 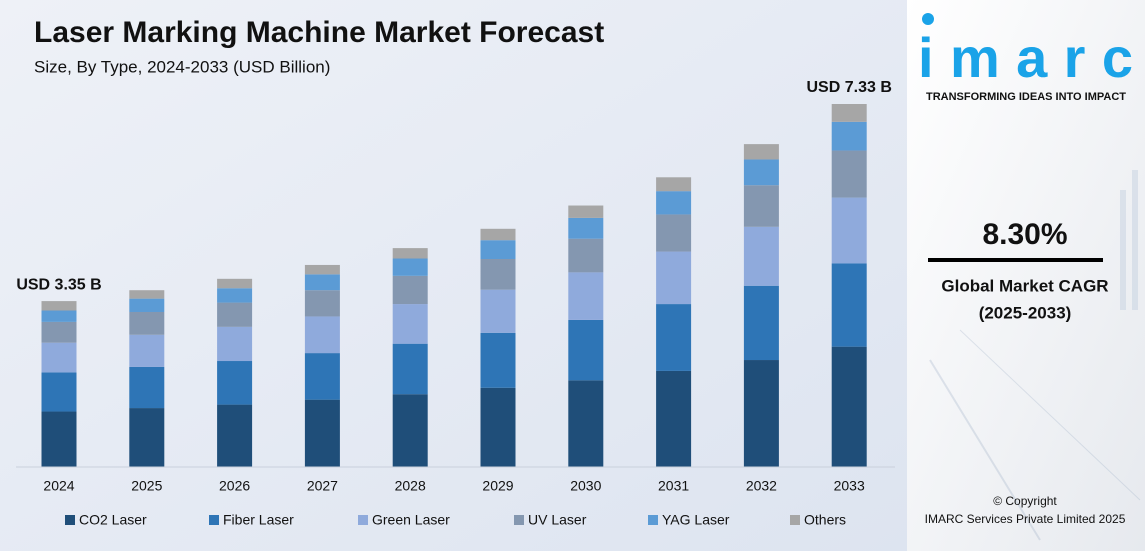 What do you see at coordinates (234, 486) in the screenshot?
I see `x-tick-label: 2026` at bounding box center [234, 486].